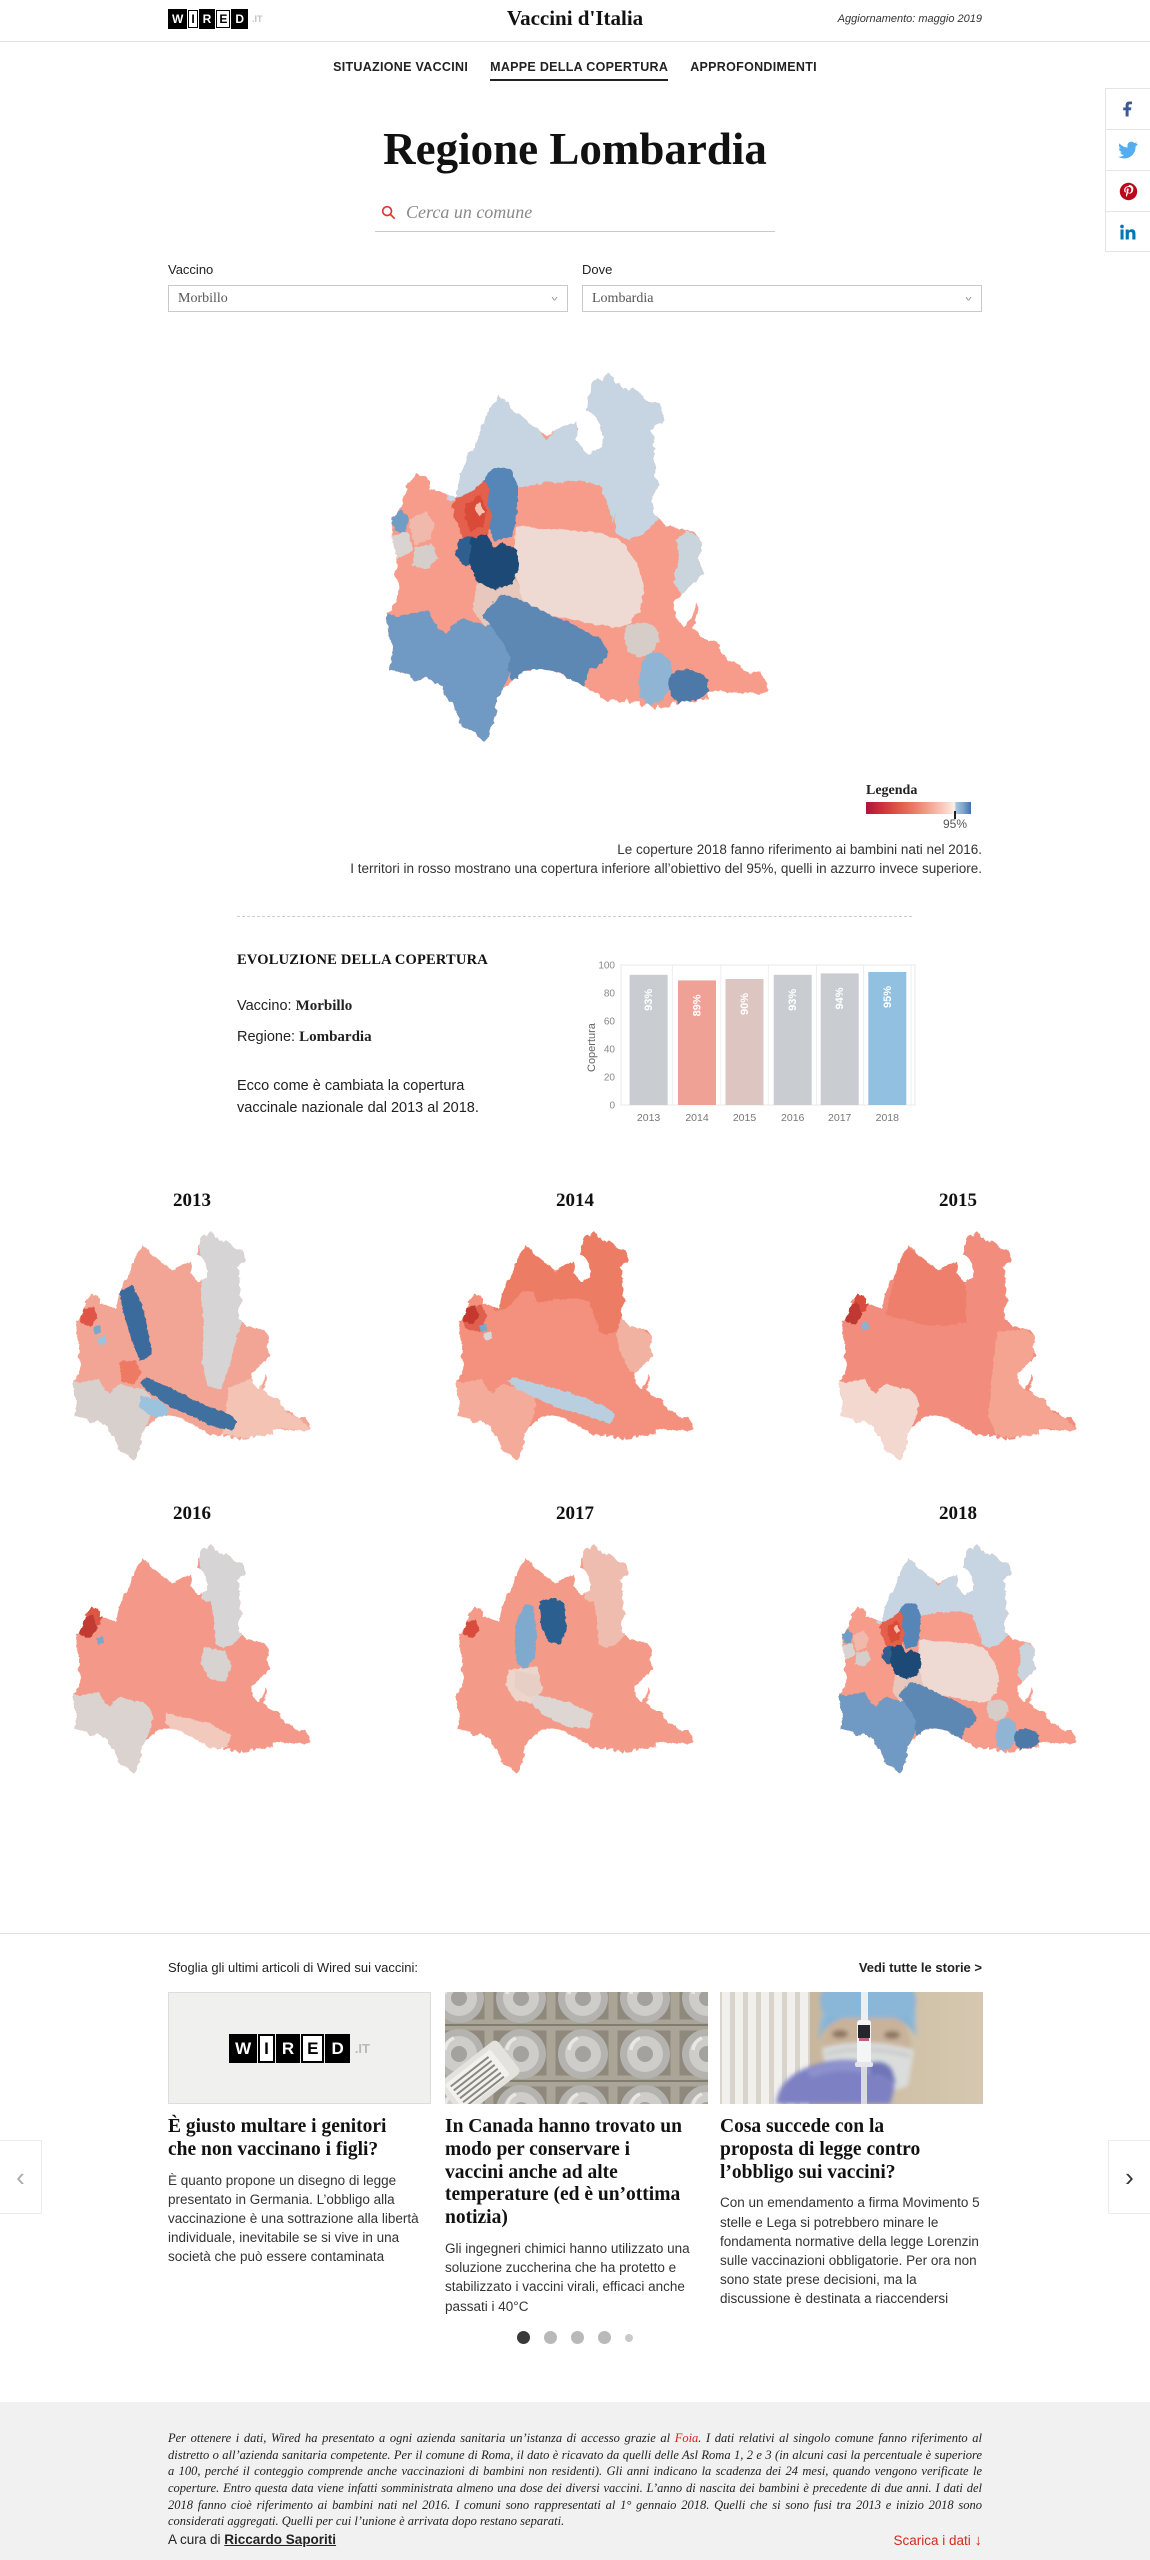 Image resolution: width=1150 pixels, height=2560 pixels. I want to click on svg-text: 60, so click(610, 1022).